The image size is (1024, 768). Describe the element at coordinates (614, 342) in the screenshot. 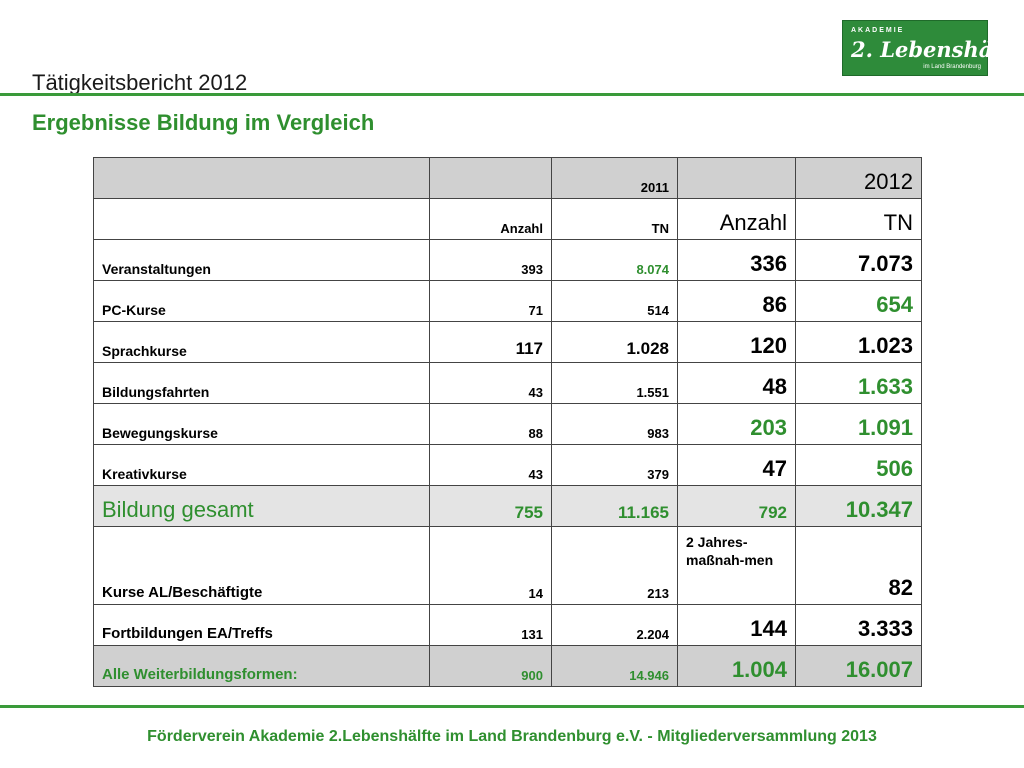

I see `tn-2011-cell: 1.028` at that location.